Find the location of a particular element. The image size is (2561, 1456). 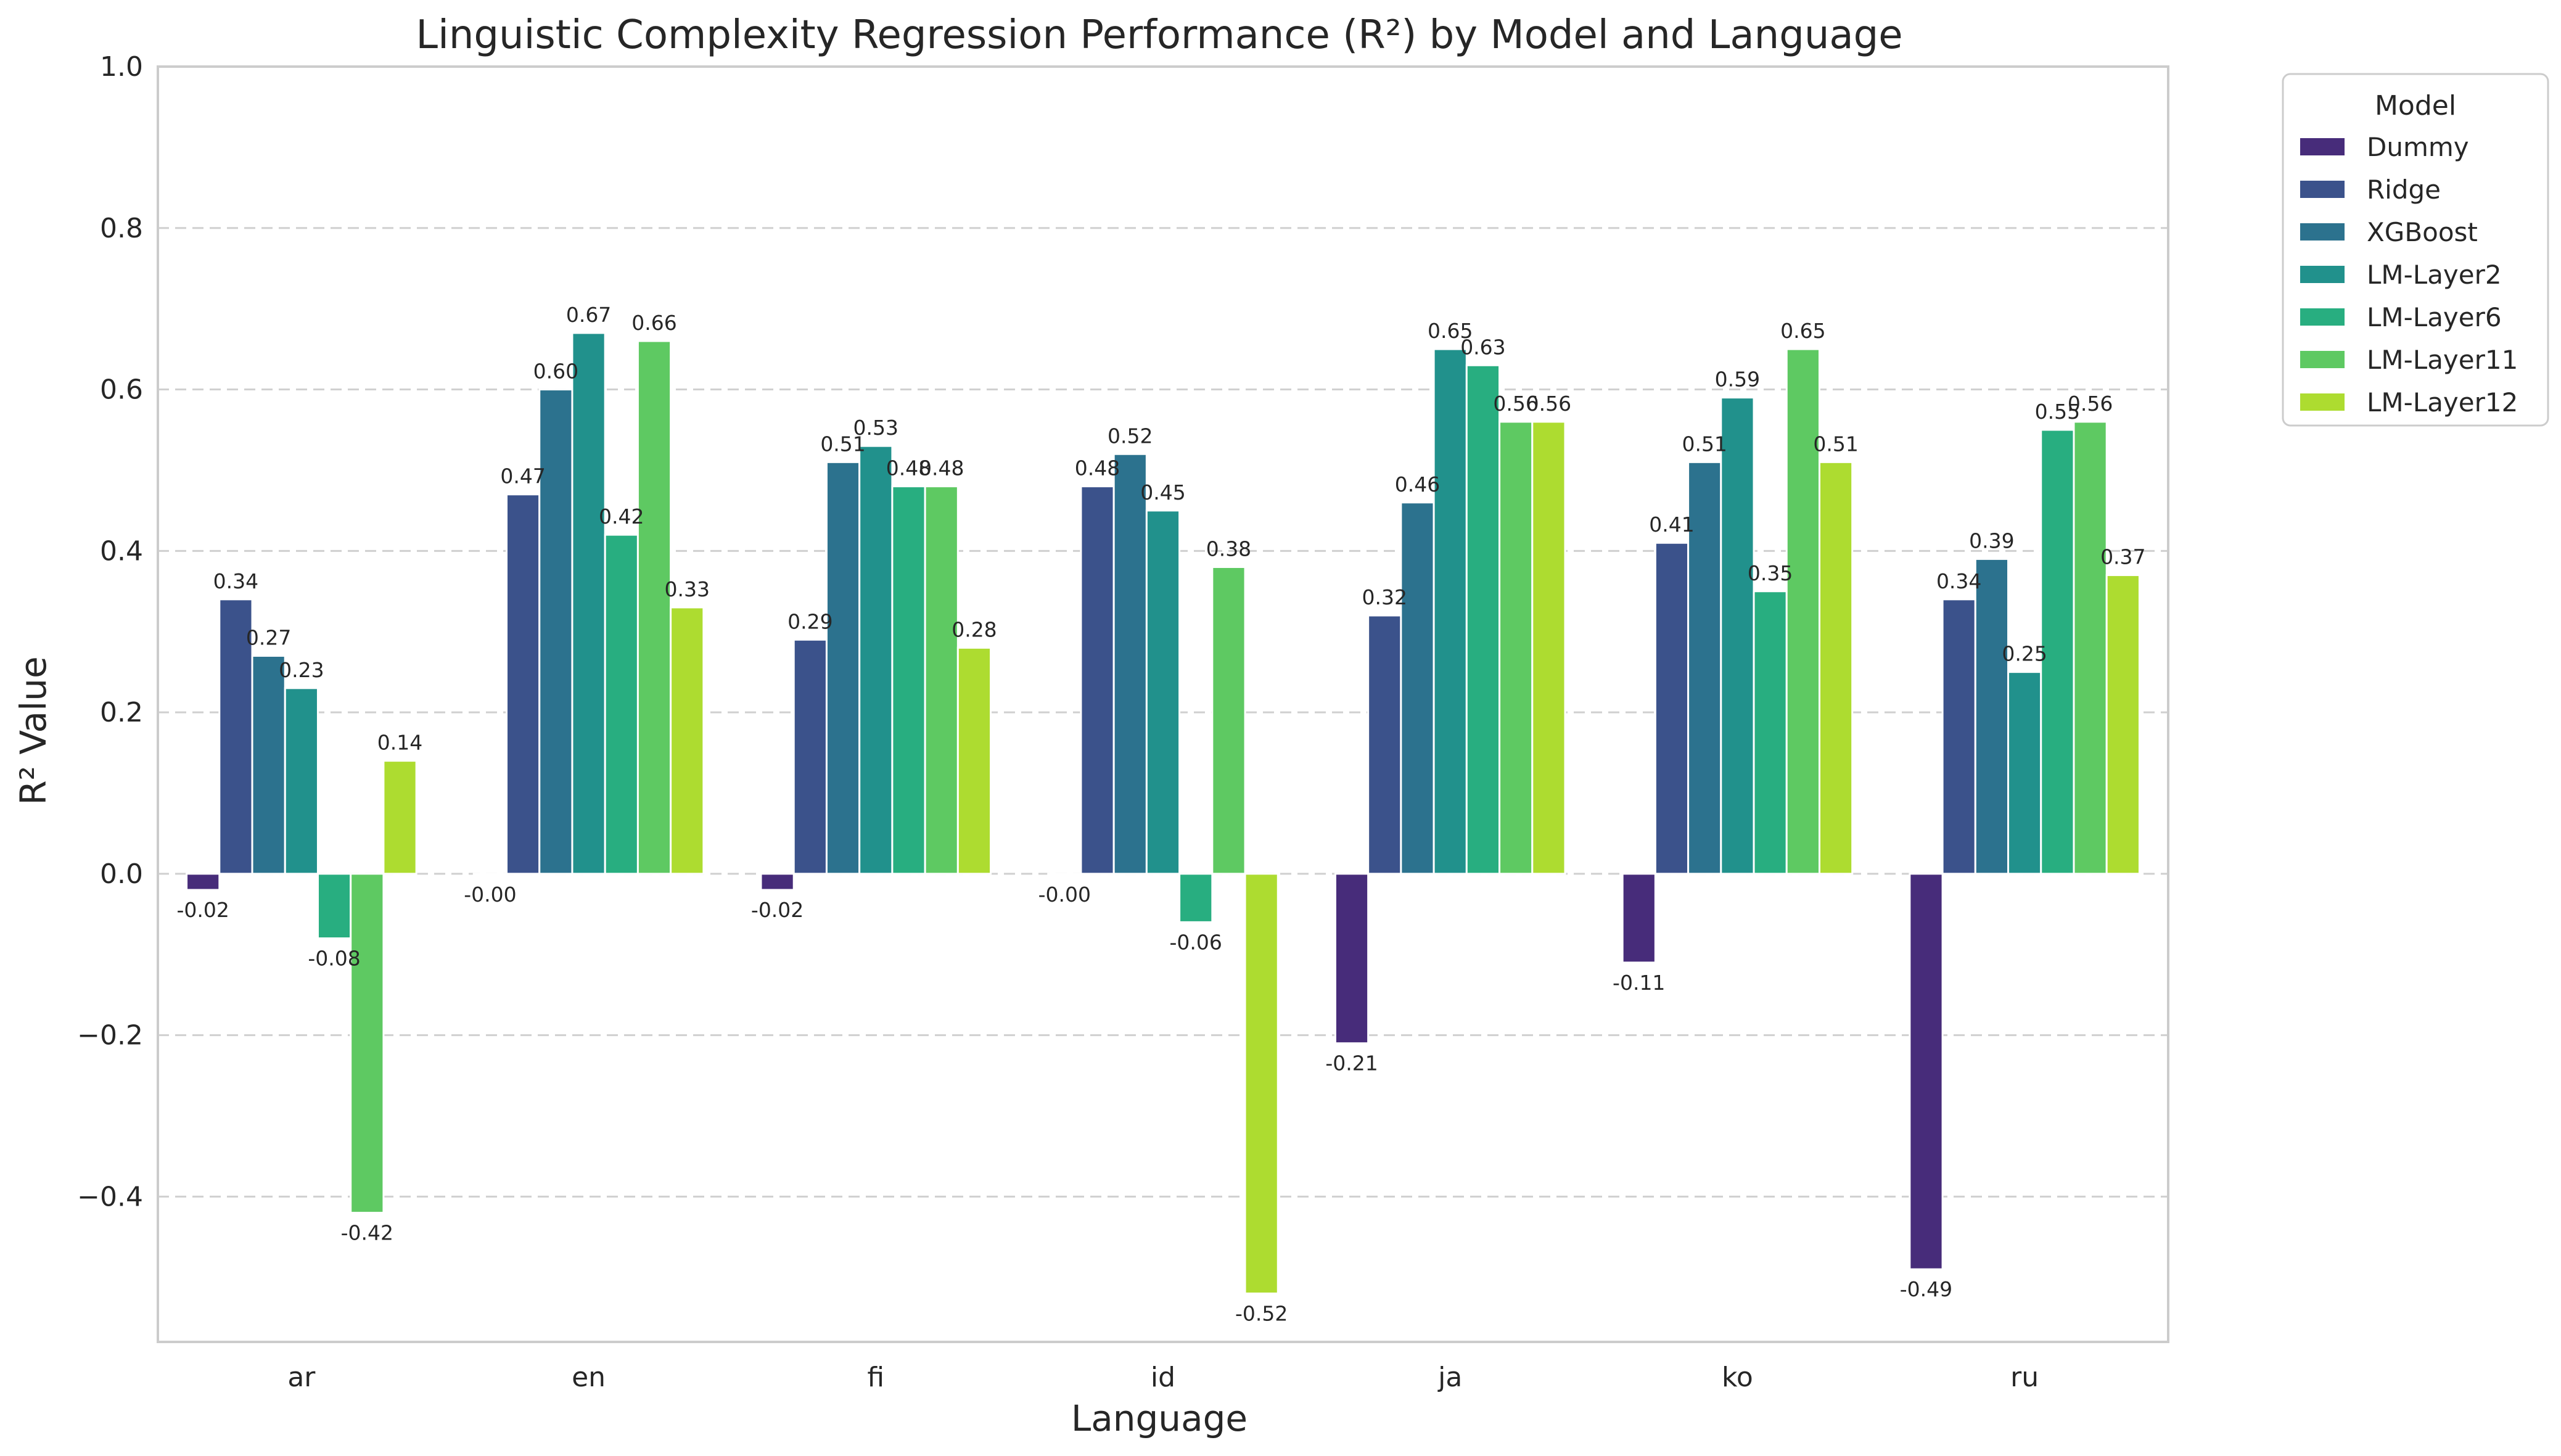

bar-value-label: 0.63 is located at coordinates (1482, 347).